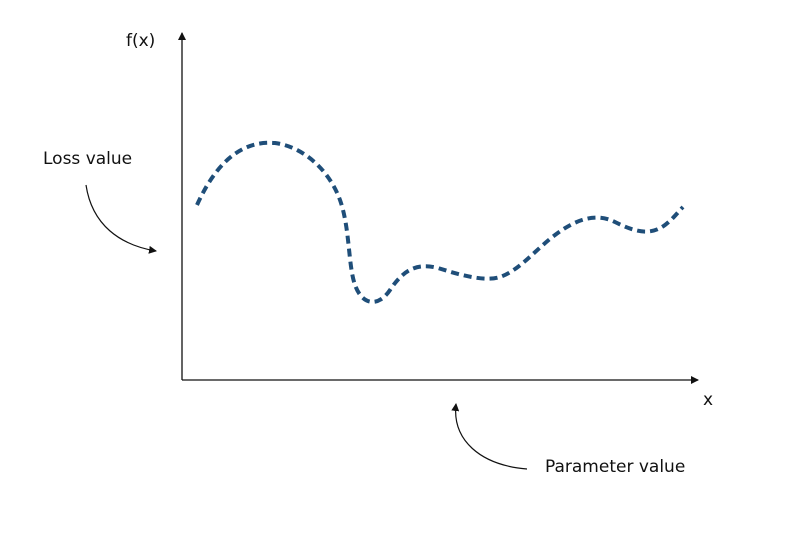 Image resolution: width=797 pixels, height=533 pixels. I want to click on loss-annotation-arrow, so click(121, 219).